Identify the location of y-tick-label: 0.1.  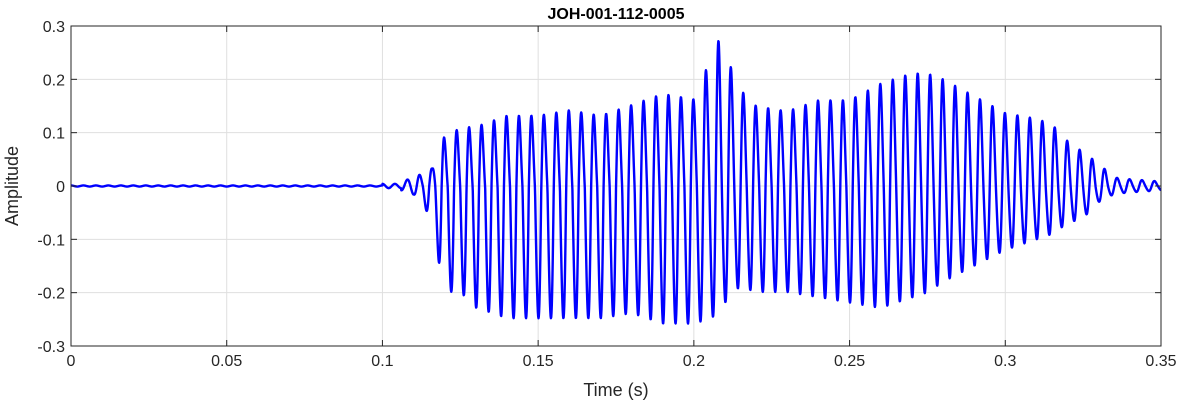
(54, 134).